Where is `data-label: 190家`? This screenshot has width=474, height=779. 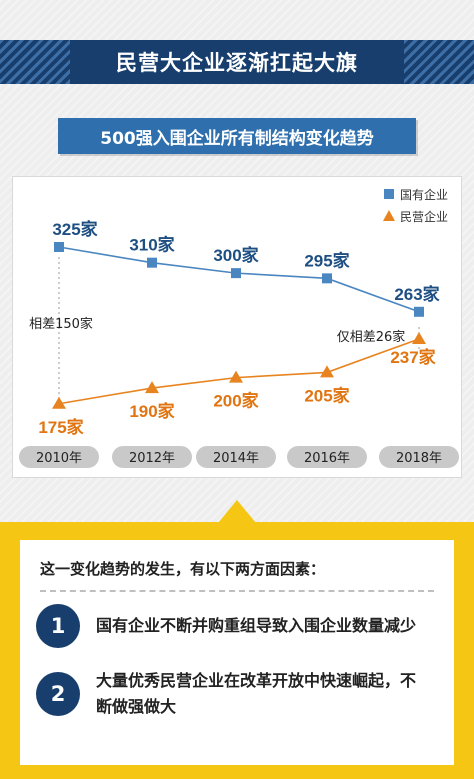
data-label: 190家 is located at coordinates (151, 411).